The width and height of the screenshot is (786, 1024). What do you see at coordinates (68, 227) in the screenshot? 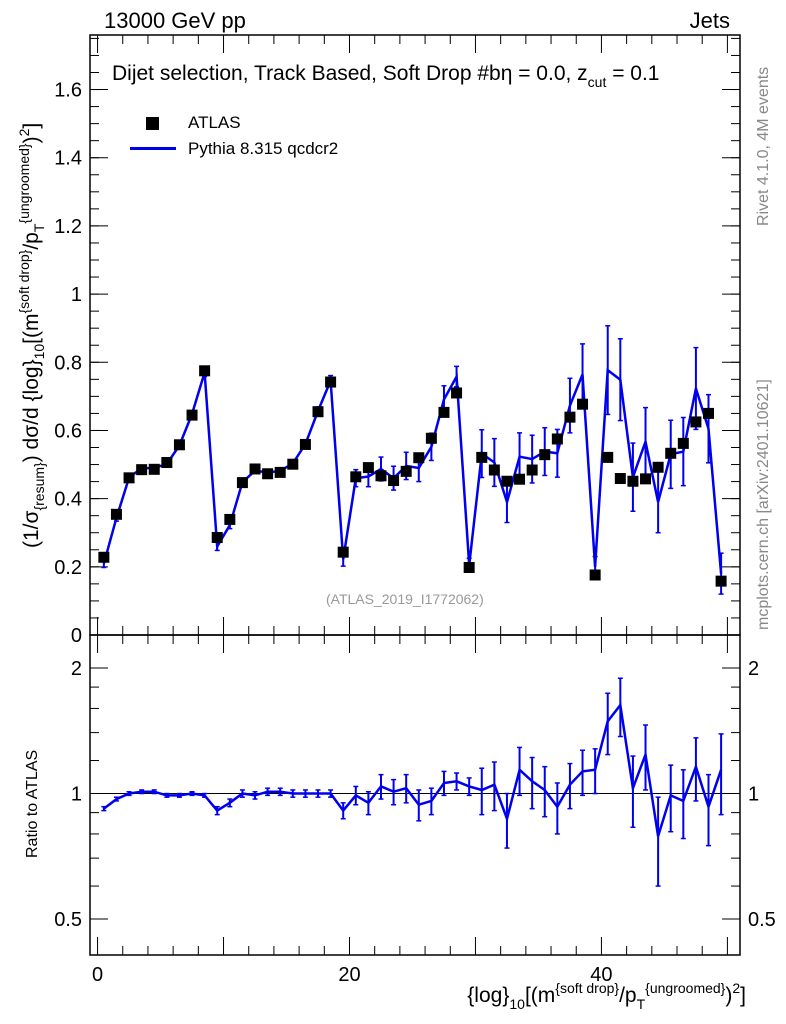
I see `main-ytick-label: 1.2` at bounding box center [68, 227].